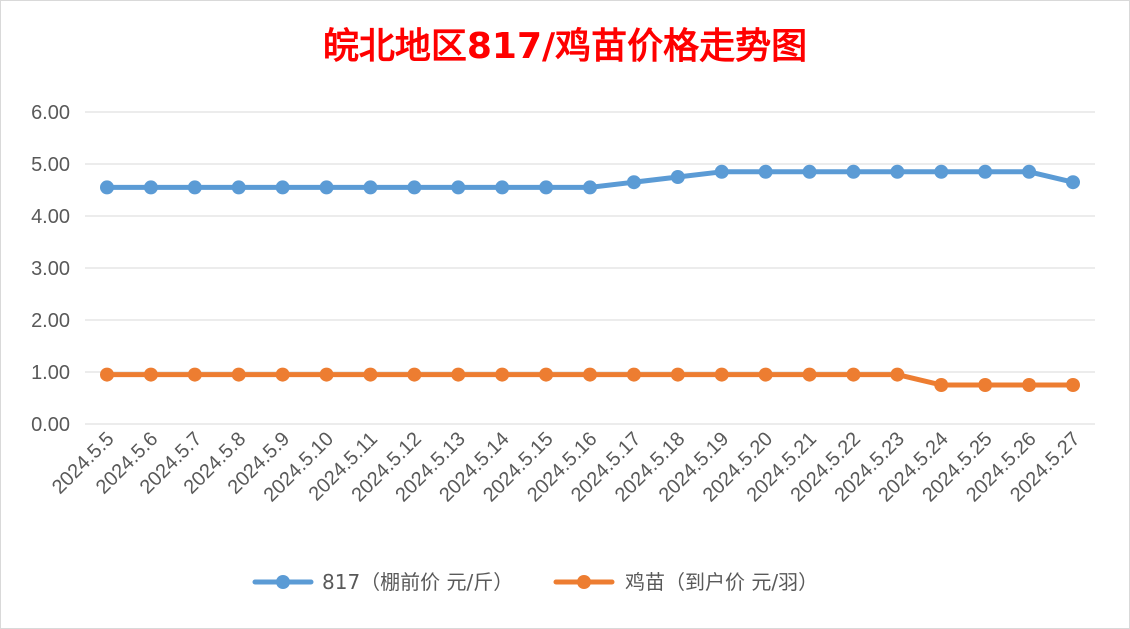 This screenshot has width=1130, height=629. What do you see at coordinates (721, 582) in the screenshot?
I see `legend-label: 鸡苗（到户价 元/羽）` at bounding box center [721, 582].